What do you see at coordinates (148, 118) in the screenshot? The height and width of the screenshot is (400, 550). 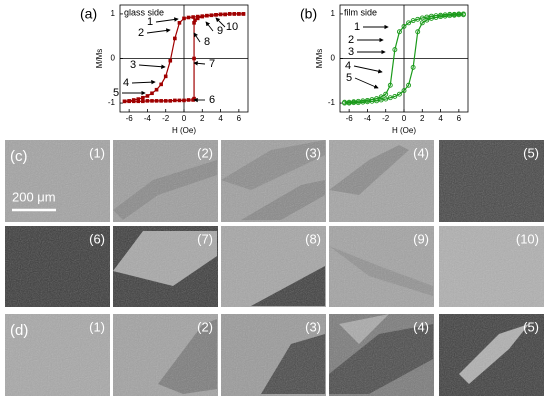 I see `x-tick-label: -4` at bounding box center [148, 118].